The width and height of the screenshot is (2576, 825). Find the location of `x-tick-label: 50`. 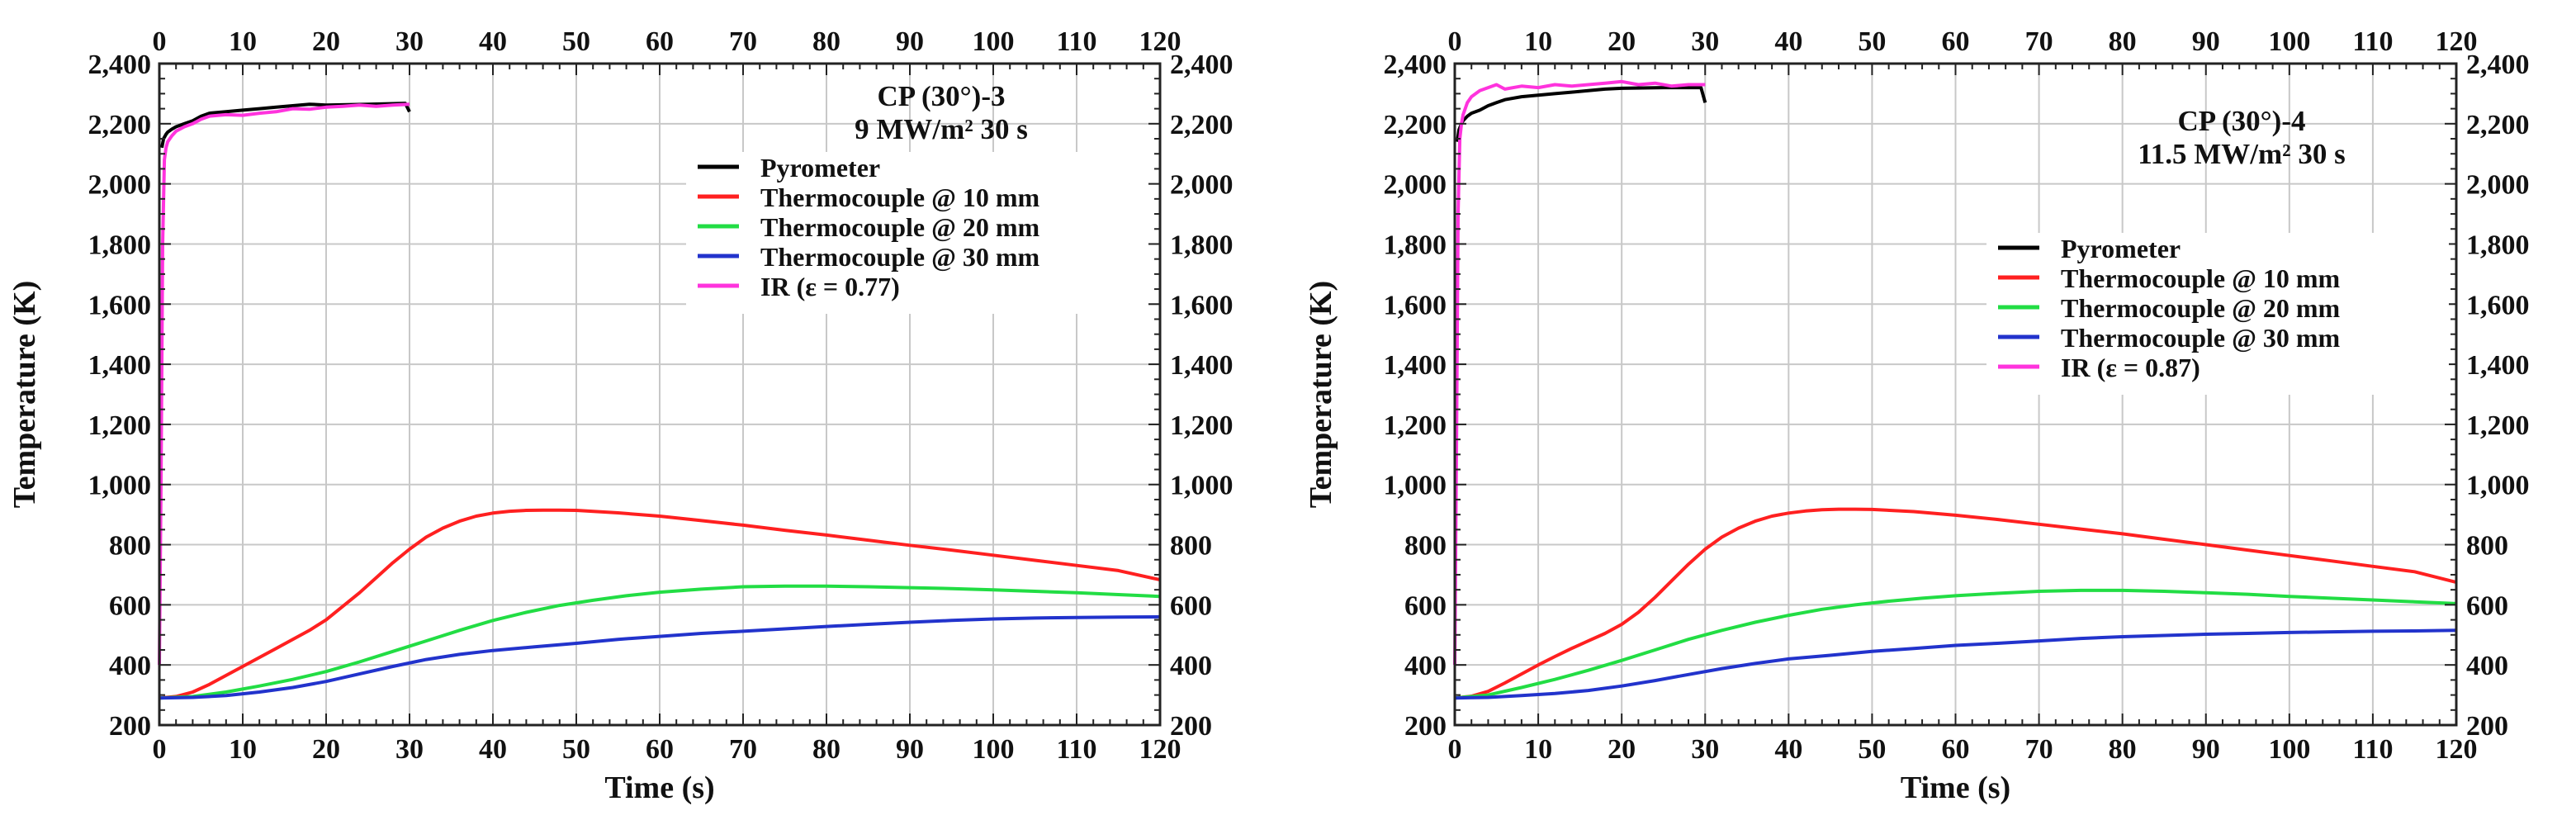

x-tick-label: 50 is located at coordinates (576, 750).